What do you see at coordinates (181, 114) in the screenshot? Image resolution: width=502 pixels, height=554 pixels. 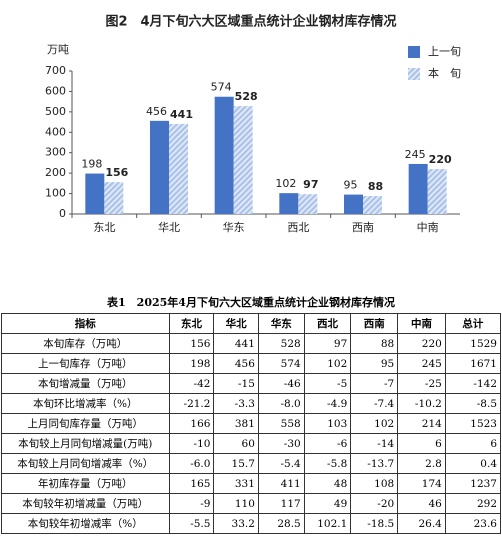 I see `value-label: 441` at bounding box center [181, 114].